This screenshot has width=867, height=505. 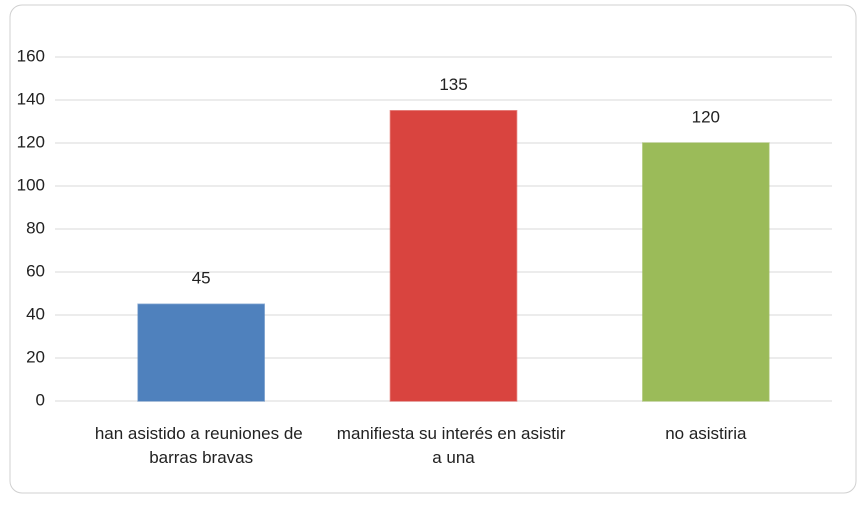 I want to click on y-tick-label: 120, so click(x=31, y=141).